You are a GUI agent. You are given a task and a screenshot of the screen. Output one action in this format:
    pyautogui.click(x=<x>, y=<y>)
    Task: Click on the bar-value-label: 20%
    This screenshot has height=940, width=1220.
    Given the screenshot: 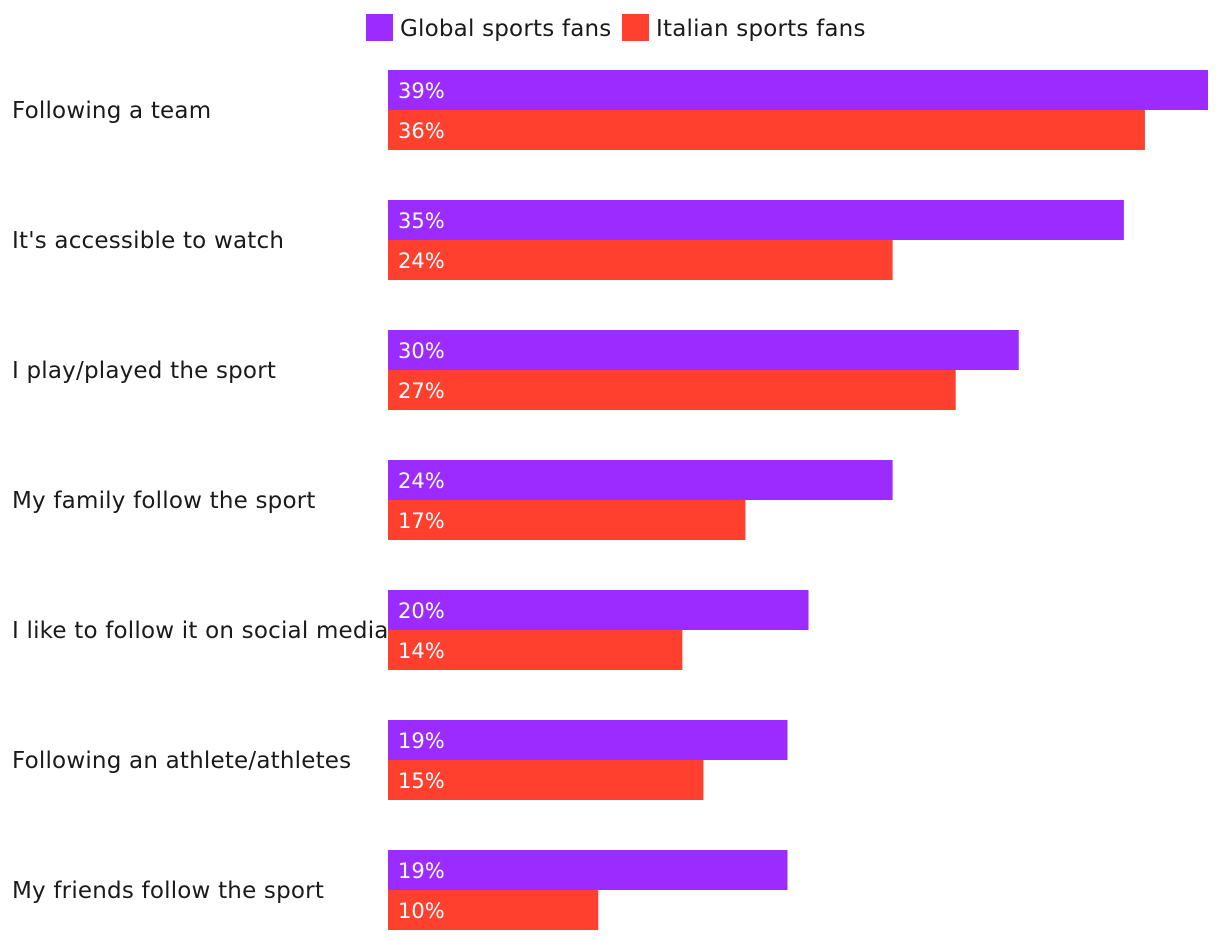 What is the action you would take?
    pyautogui.click(x=421, y=611)
    